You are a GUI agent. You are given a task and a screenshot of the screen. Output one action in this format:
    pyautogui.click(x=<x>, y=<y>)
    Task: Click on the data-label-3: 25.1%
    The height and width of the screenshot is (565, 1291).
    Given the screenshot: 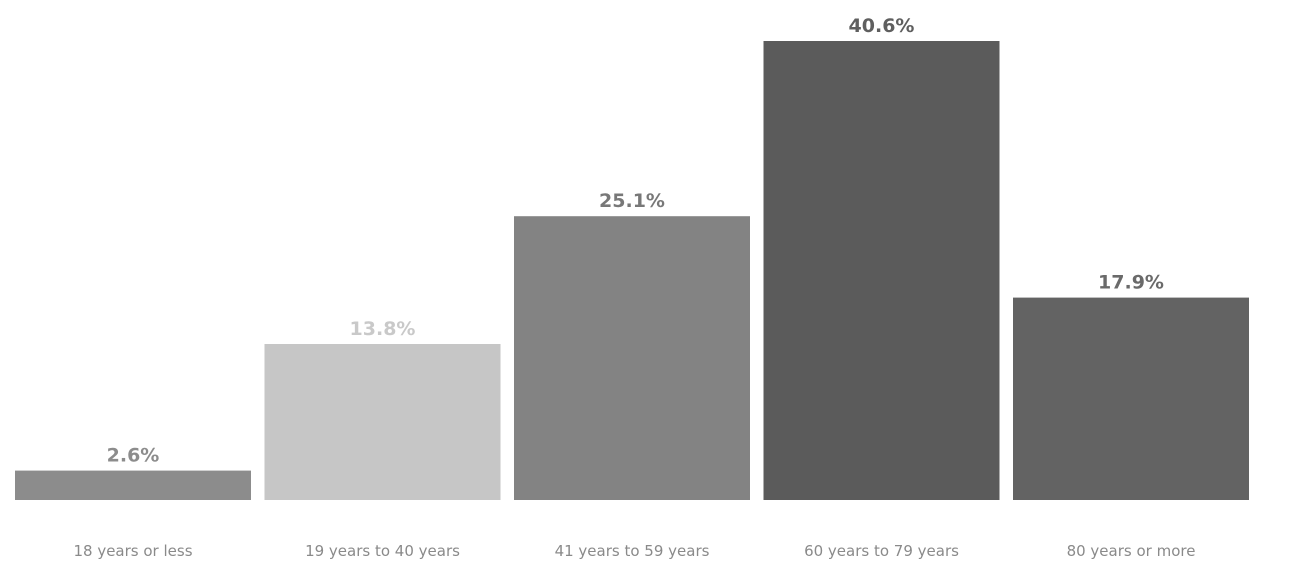 What is the action you would take?
    pyautogui.click(x=632, y=201)
    